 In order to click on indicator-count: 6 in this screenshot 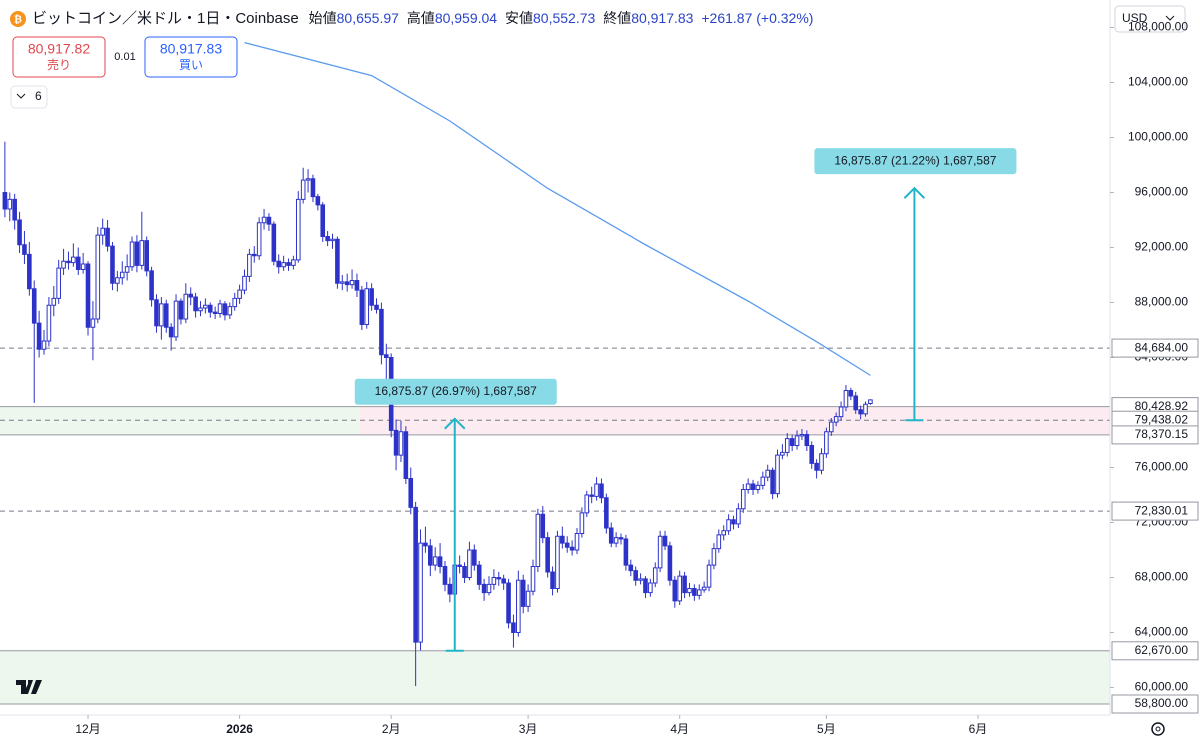, I will do `click(38, 96)`.